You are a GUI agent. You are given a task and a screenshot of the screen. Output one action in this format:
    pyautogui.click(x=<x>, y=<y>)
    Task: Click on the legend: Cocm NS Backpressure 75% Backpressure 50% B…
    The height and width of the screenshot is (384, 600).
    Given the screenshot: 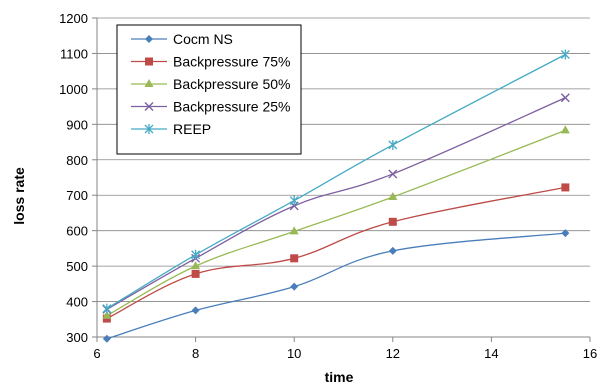 What is the action you would take?
    pyautogui.click(x=209, y=89)
    